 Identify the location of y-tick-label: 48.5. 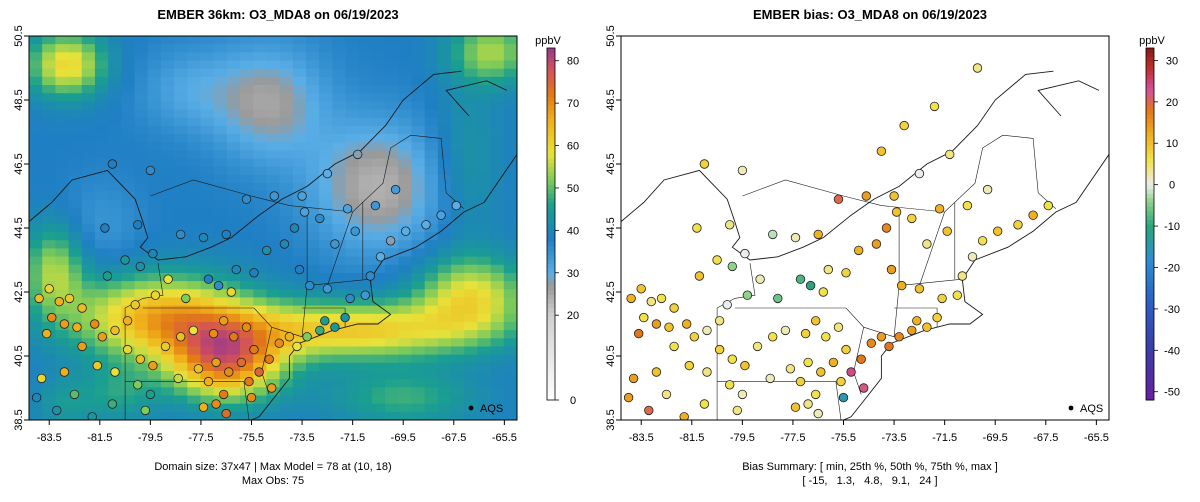
(611, 99).